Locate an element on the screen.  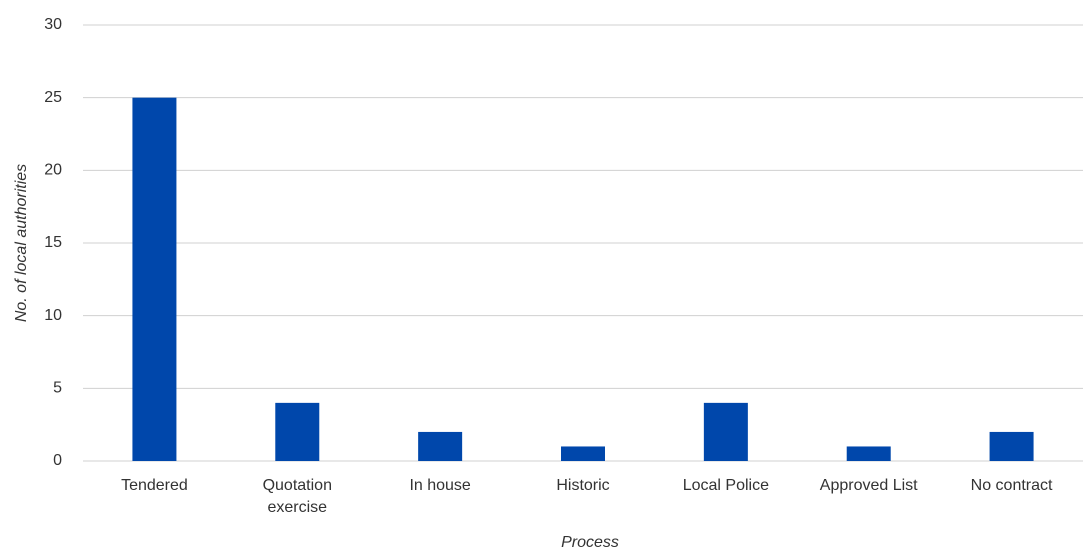
x-tick-label: Tendered is located at coordinates (154, 485).